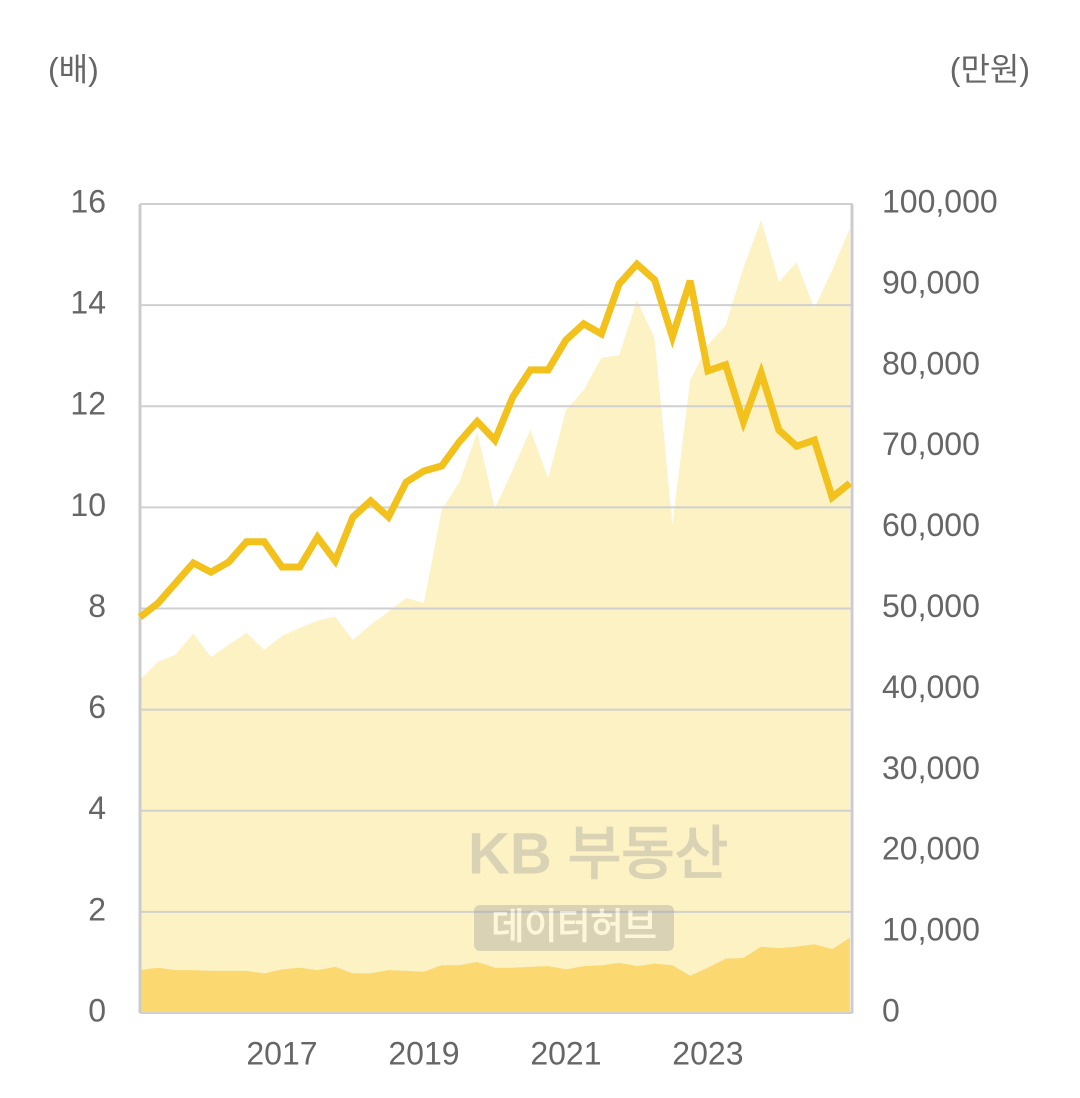 The width and height of the screenshot is (1080, 1098). I want to click on y-tick-label: 8, so click(97, 606).